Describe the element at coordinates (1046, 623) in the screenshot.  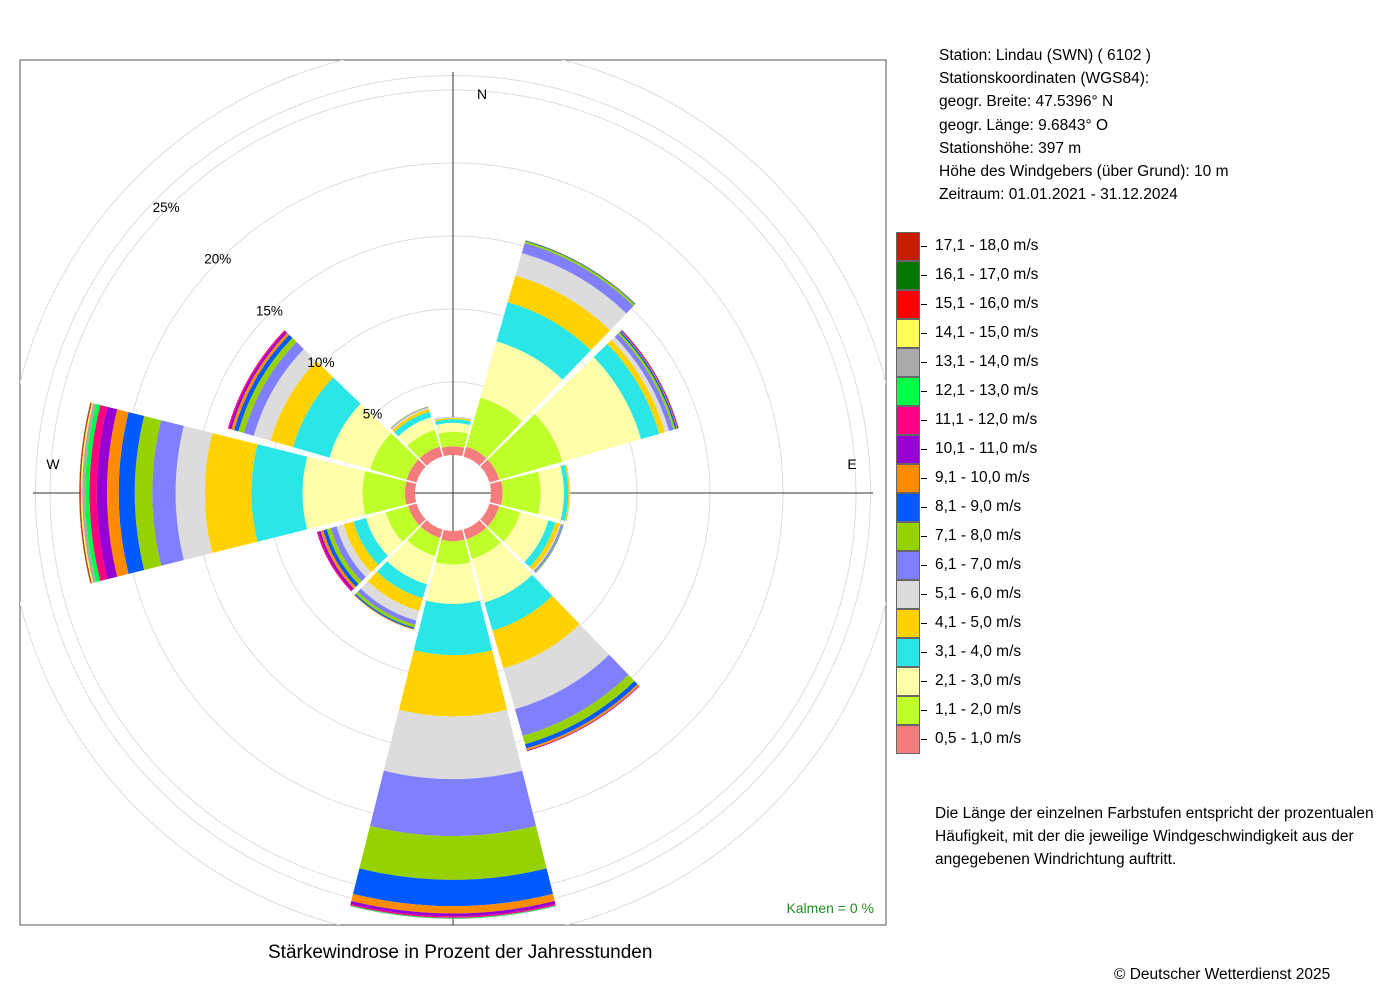
I see `legend-item: 4,1 - 5,0 m/s` at that location.